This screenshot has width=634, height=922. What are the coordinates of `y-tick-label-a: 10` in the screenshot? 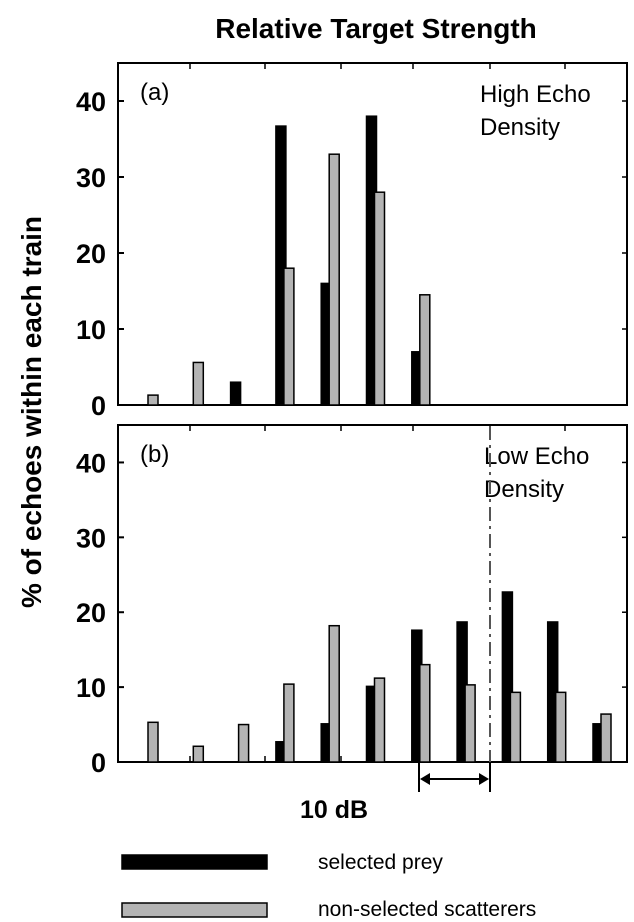 It's located at (91, 330).